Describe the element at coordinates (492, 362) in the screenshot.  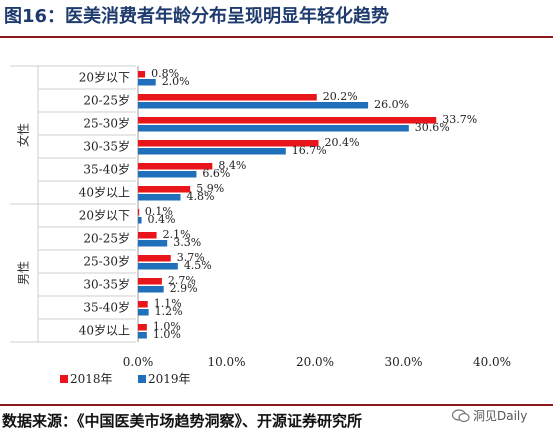
I see `x-tick-label: 40.0%` at that location.